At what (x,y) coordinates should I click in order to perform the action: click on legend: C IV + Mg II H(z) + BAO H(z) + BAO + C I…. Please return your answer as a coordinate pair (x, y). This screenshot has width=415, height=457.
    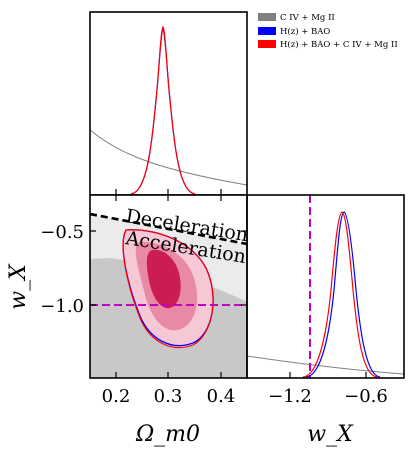
    Looking at the image, I should click on (328, 31).